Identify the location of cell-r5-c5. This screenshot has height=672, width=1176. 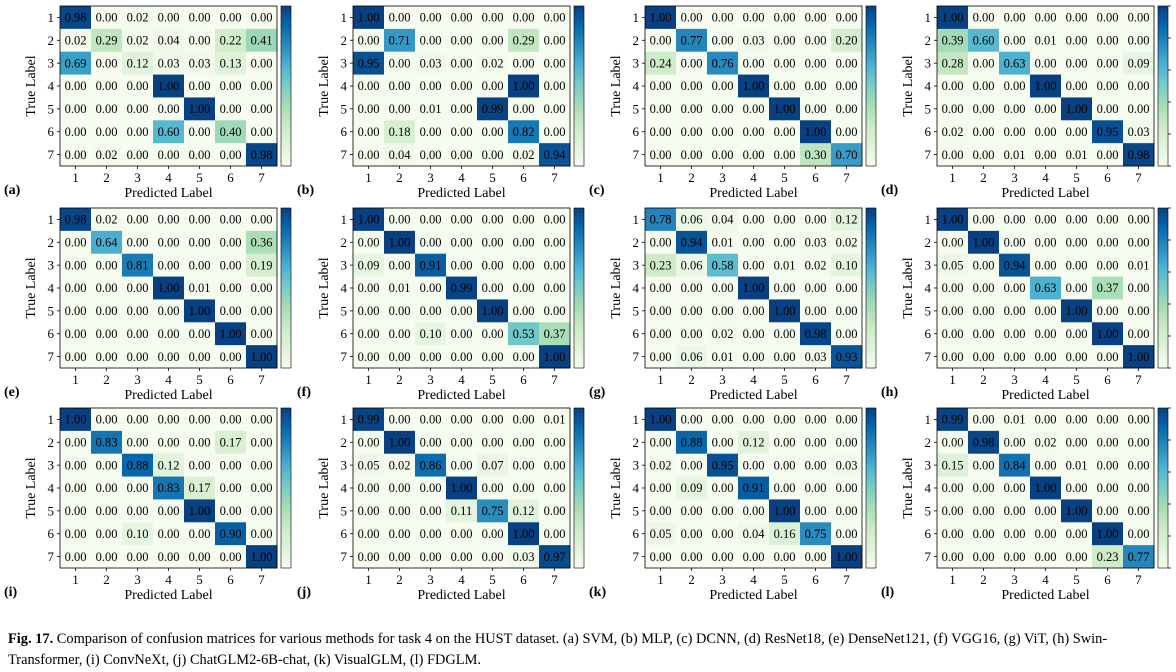
(1077, 109).